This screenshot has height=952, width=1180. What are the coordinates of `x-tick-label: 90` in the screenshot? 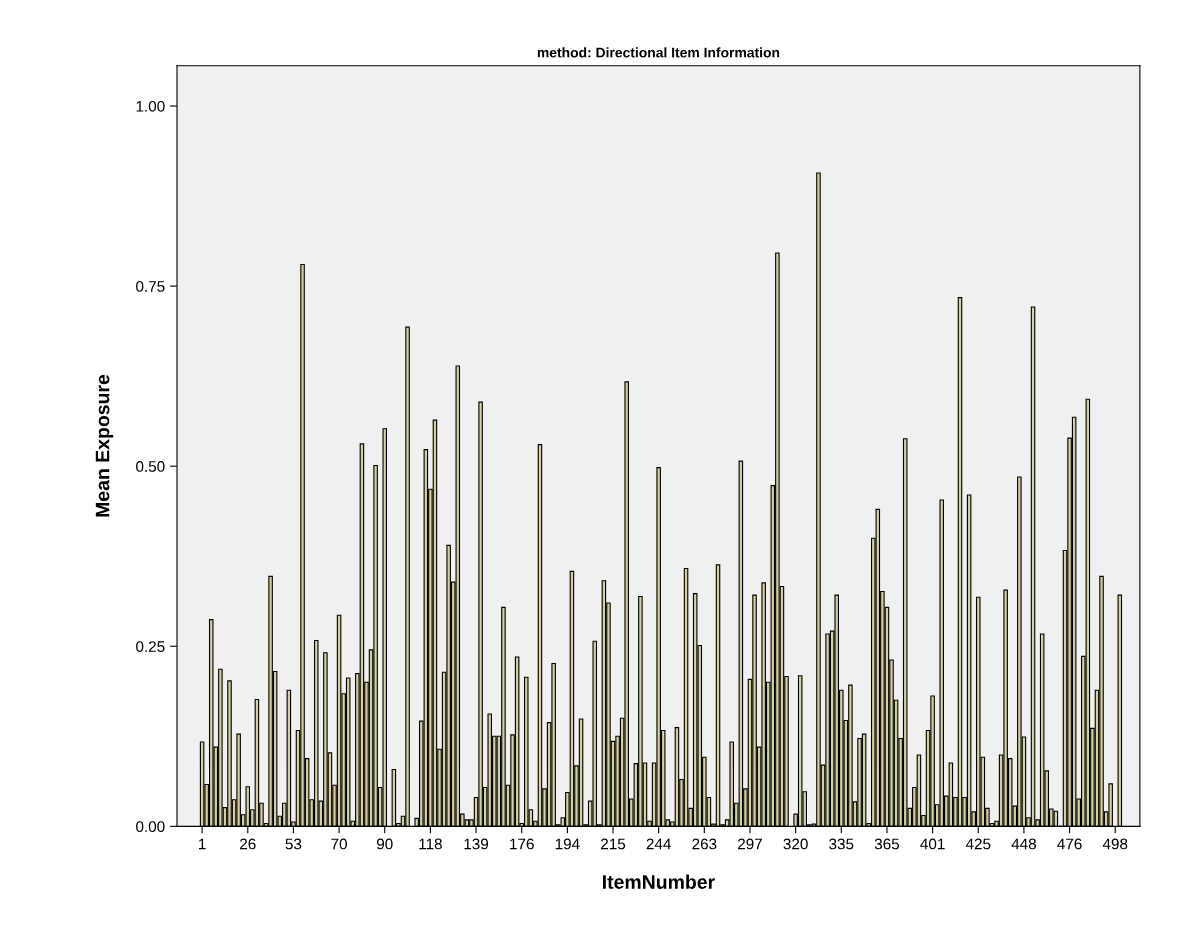 It's located at (384, 844).